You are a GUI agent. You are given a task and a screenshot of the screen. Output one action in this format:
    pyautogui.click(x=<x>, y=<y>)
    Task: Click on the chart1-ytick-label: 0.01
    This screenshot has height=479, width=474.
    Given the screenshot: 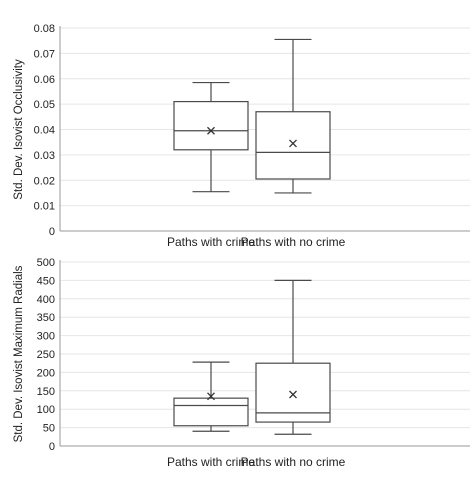 What is the action you would take?
    pyautogui.click(x=44, y=207)
    